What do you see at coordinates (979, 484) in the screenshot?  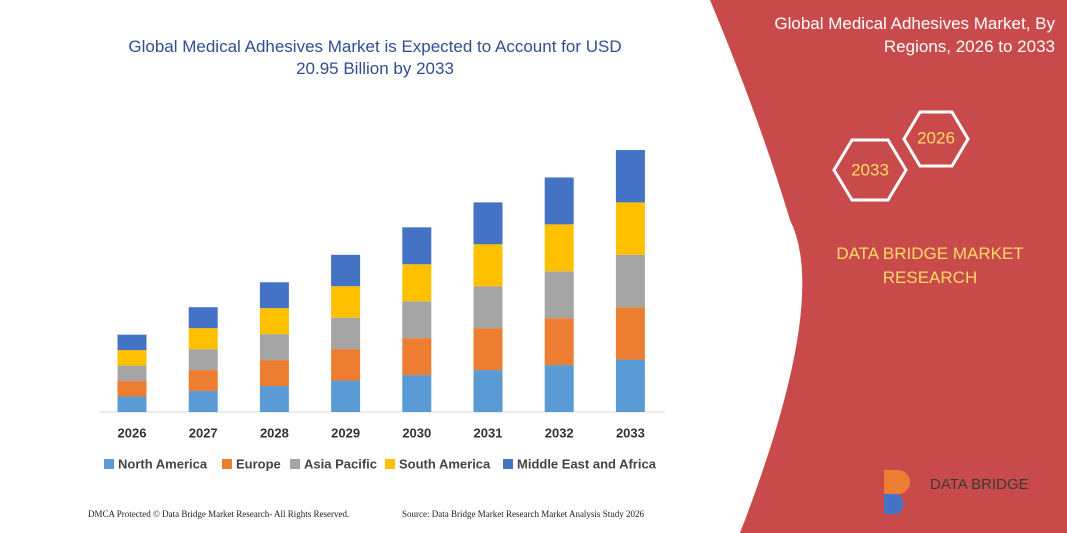 I see `logo-text: DATA BRIDGE` at bounding box center [979, 484].